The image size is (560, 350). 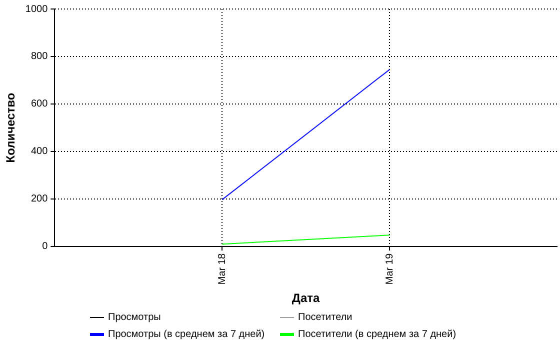 What do you see at coordinates (36, 9) in the screenshot?
I see `y-tick-label: 1000` at bounding box center [36, 9].